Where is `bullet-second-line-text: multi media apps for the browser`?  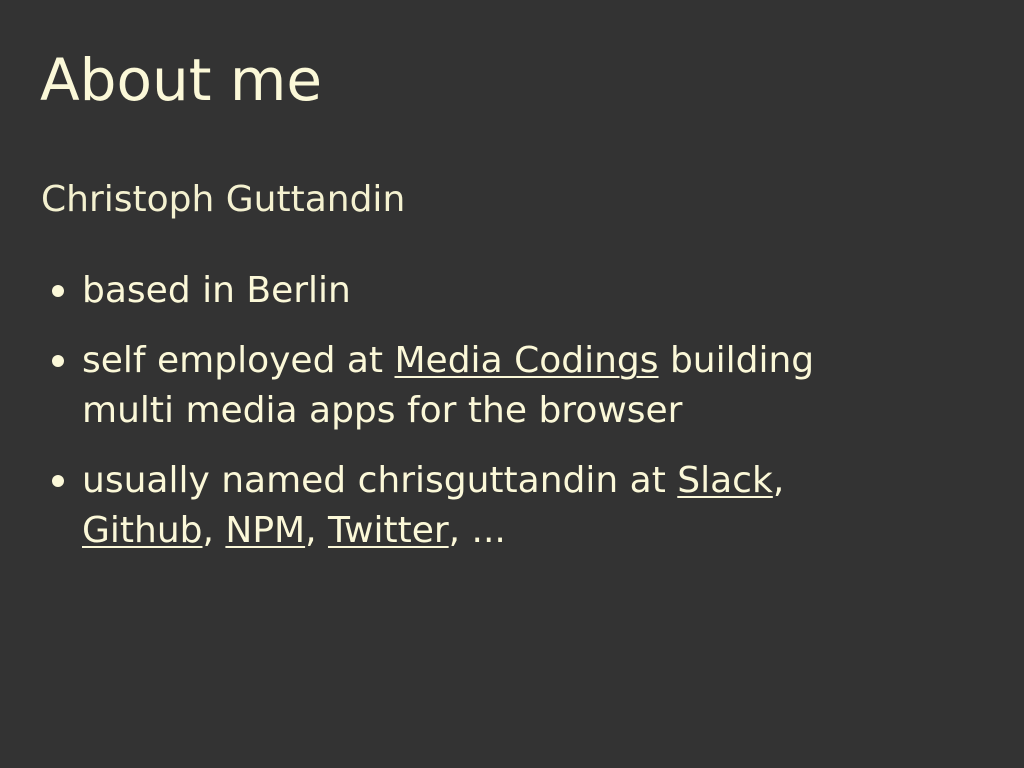 bullet-second-line-text: multi media apps for the browser is located at coordinates (382, 410).